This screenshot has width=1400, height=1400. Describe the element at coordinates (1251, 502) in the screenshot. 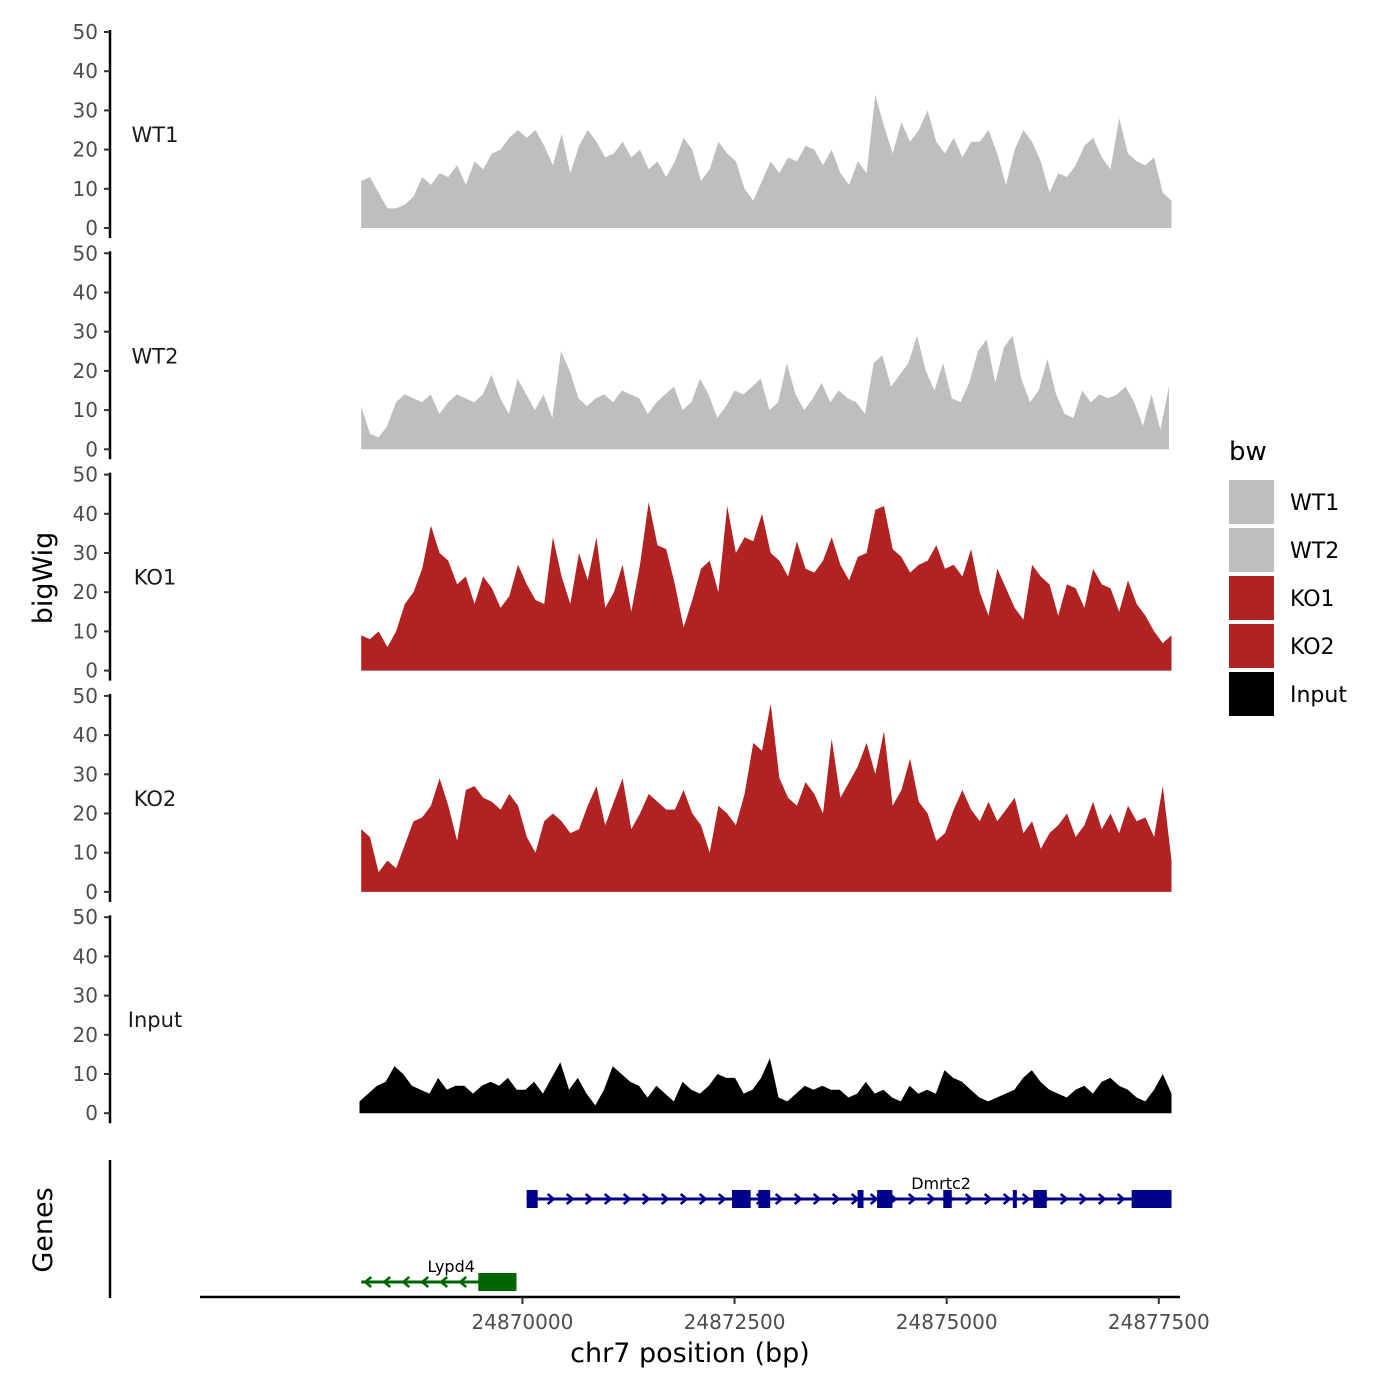

I see `legend-key-wt1` at that location.